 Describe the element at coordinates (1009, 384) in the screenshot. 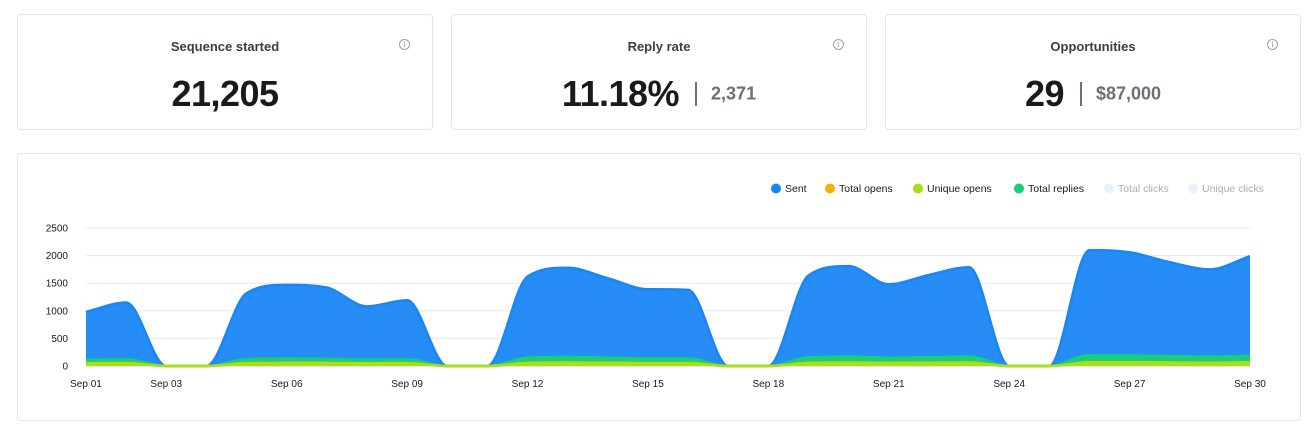

I see `x-tick-label: Sep 24` at that location.